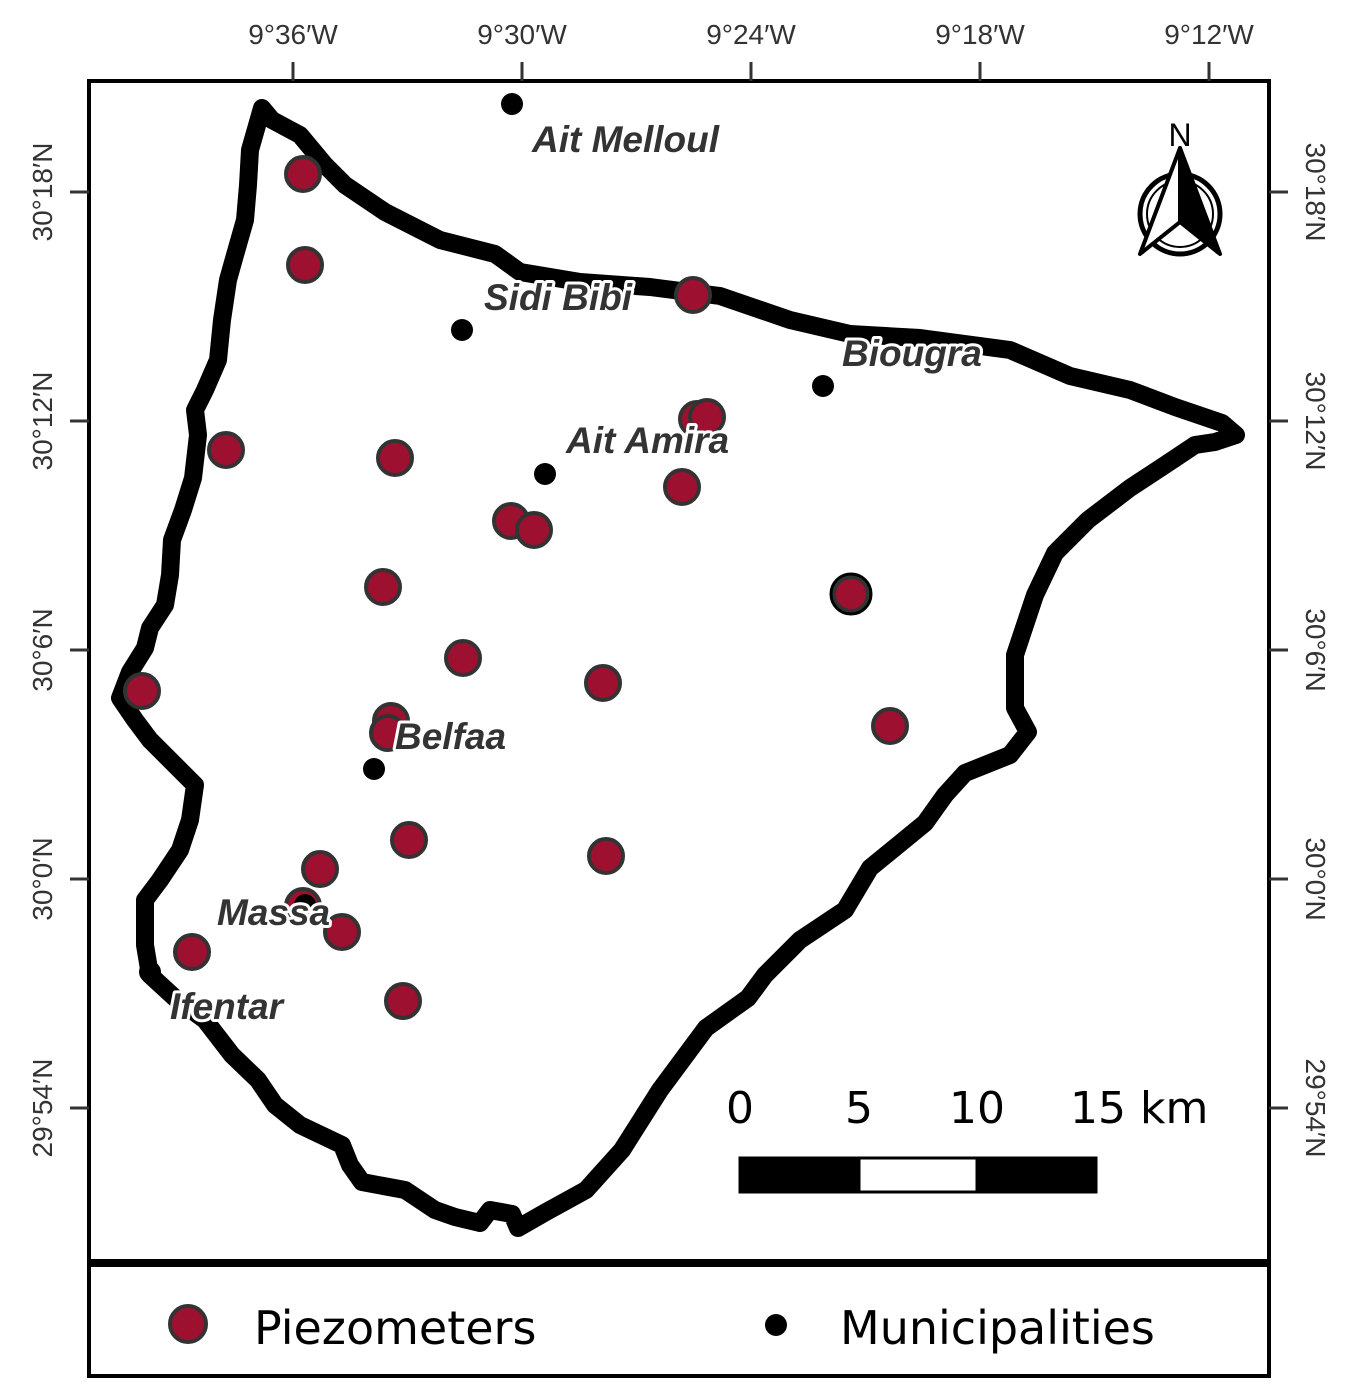 The width and height of the screenshot is (1358, 1398). Describe the element at coordinates (273, 912) in the screenshot. I see `municipality-label-massa: Massa` at that location.